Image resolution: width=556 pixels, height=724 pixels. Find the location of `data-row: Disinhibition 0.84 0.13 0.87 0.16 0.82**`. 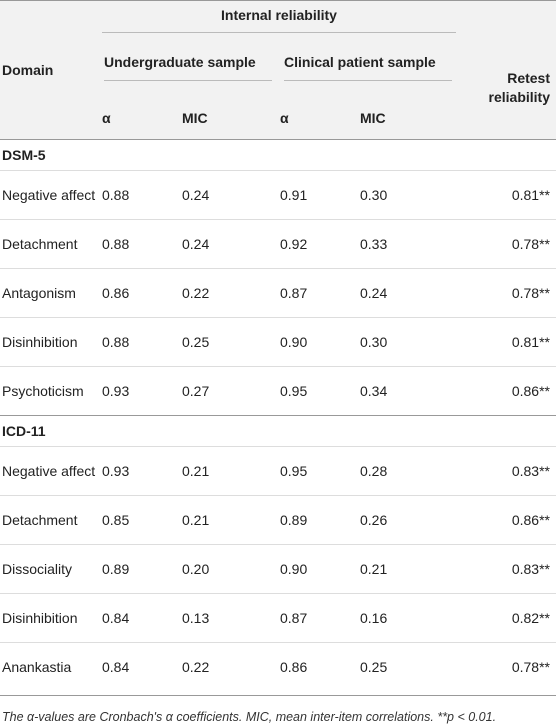

data-row: Disinhibition 0.84 0.13 0.87 0.16 0.82** is located at coordinates (278, 618).